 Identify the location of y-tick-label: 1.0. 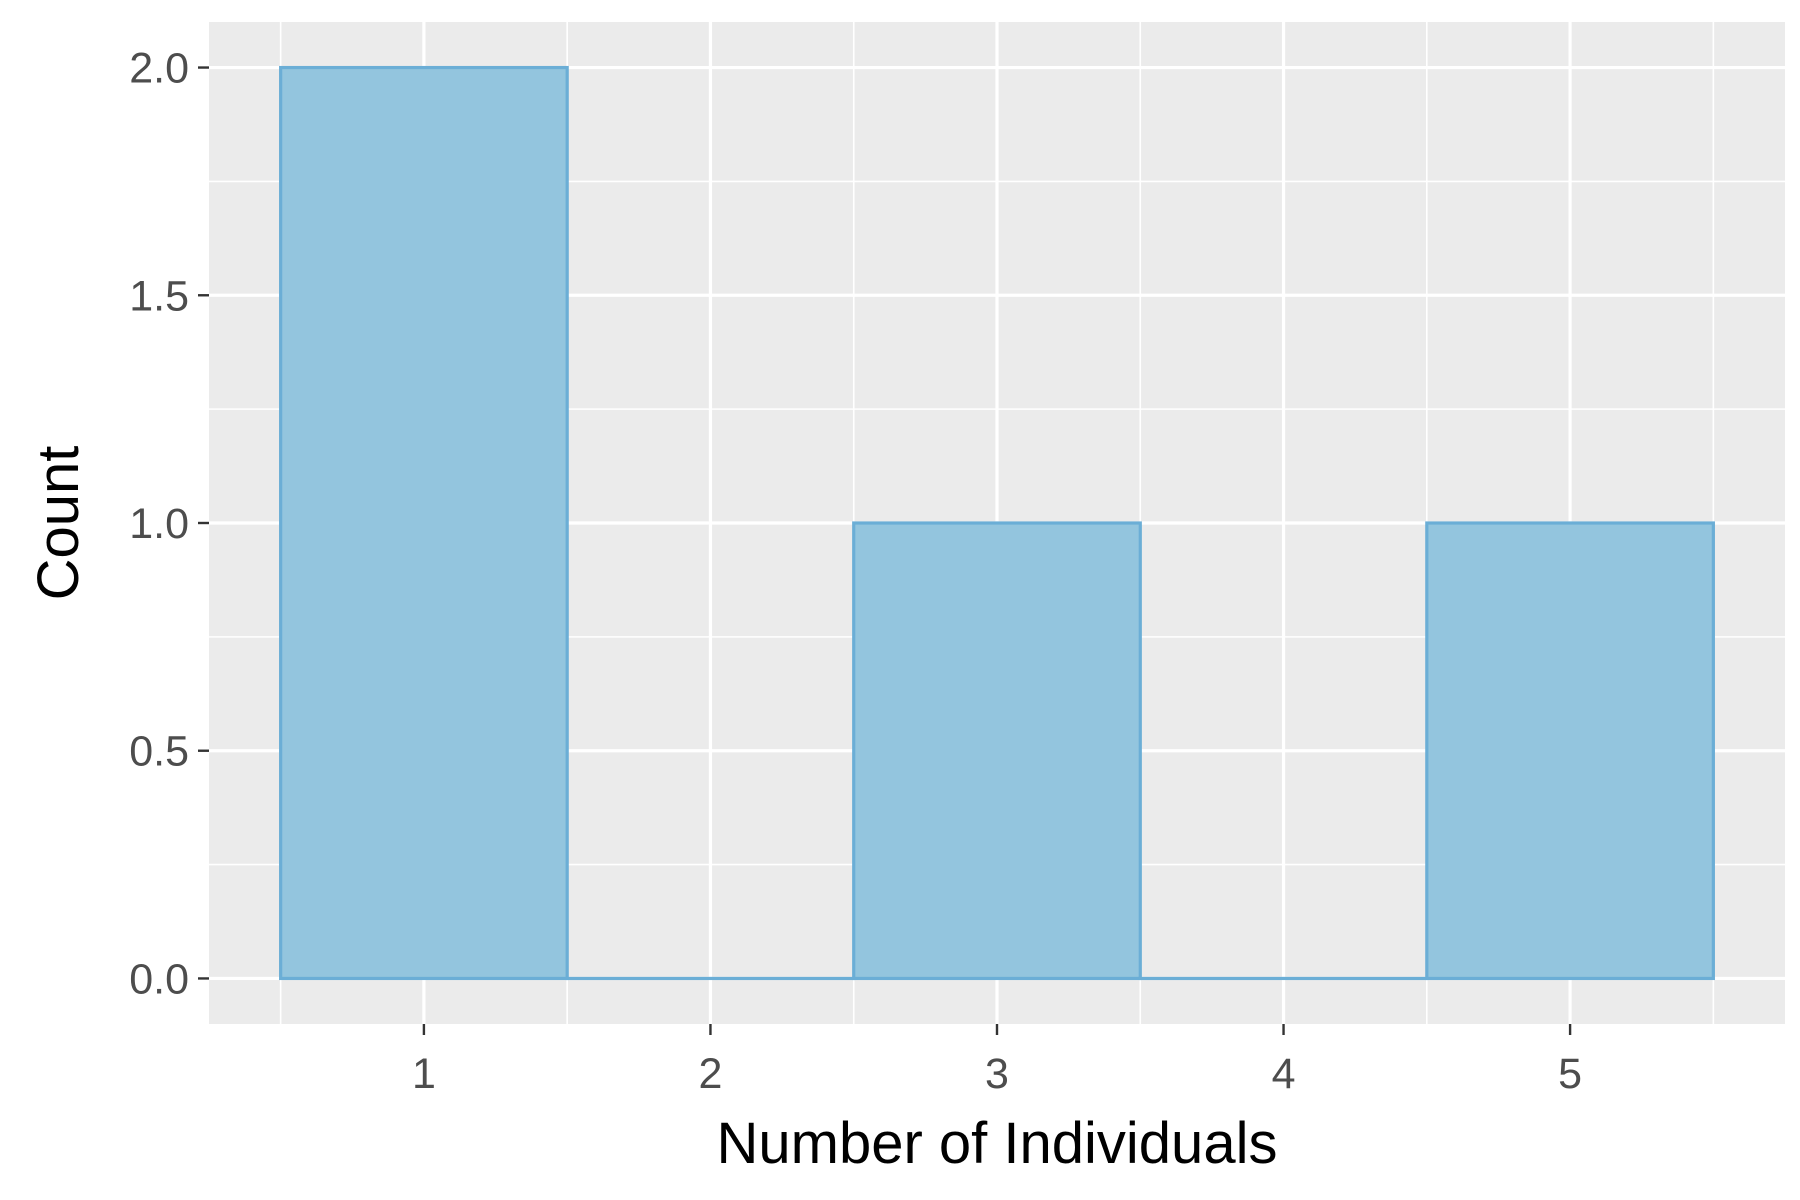
(159, 524).